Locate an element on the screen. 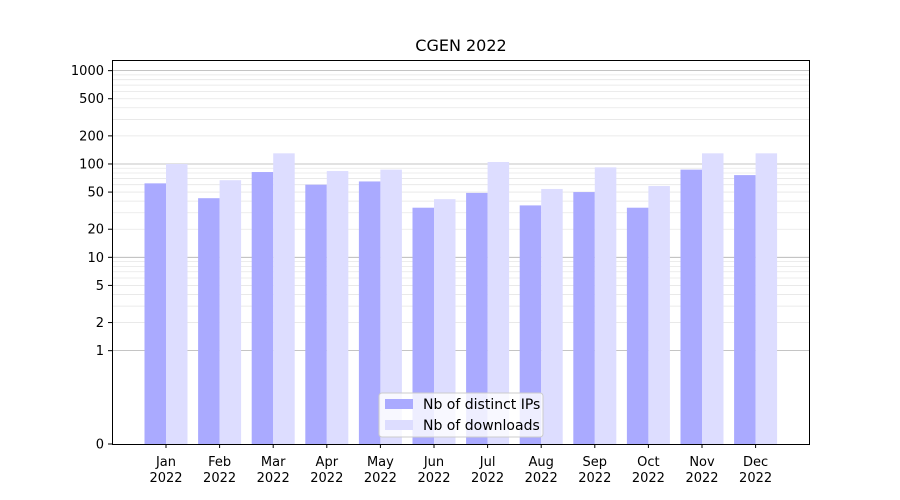 The height and width of the screenshot is (500, 900). chart-title: CGEN 2022 is located at coordinates (460, 45).